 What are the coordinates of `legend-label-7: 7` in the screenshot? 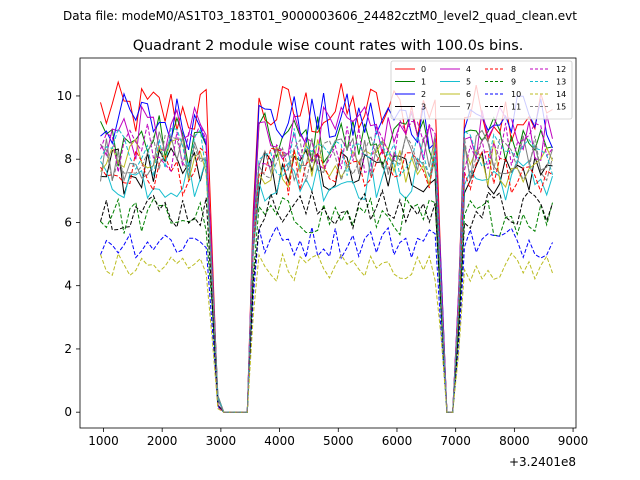 It's located at (468, 107).